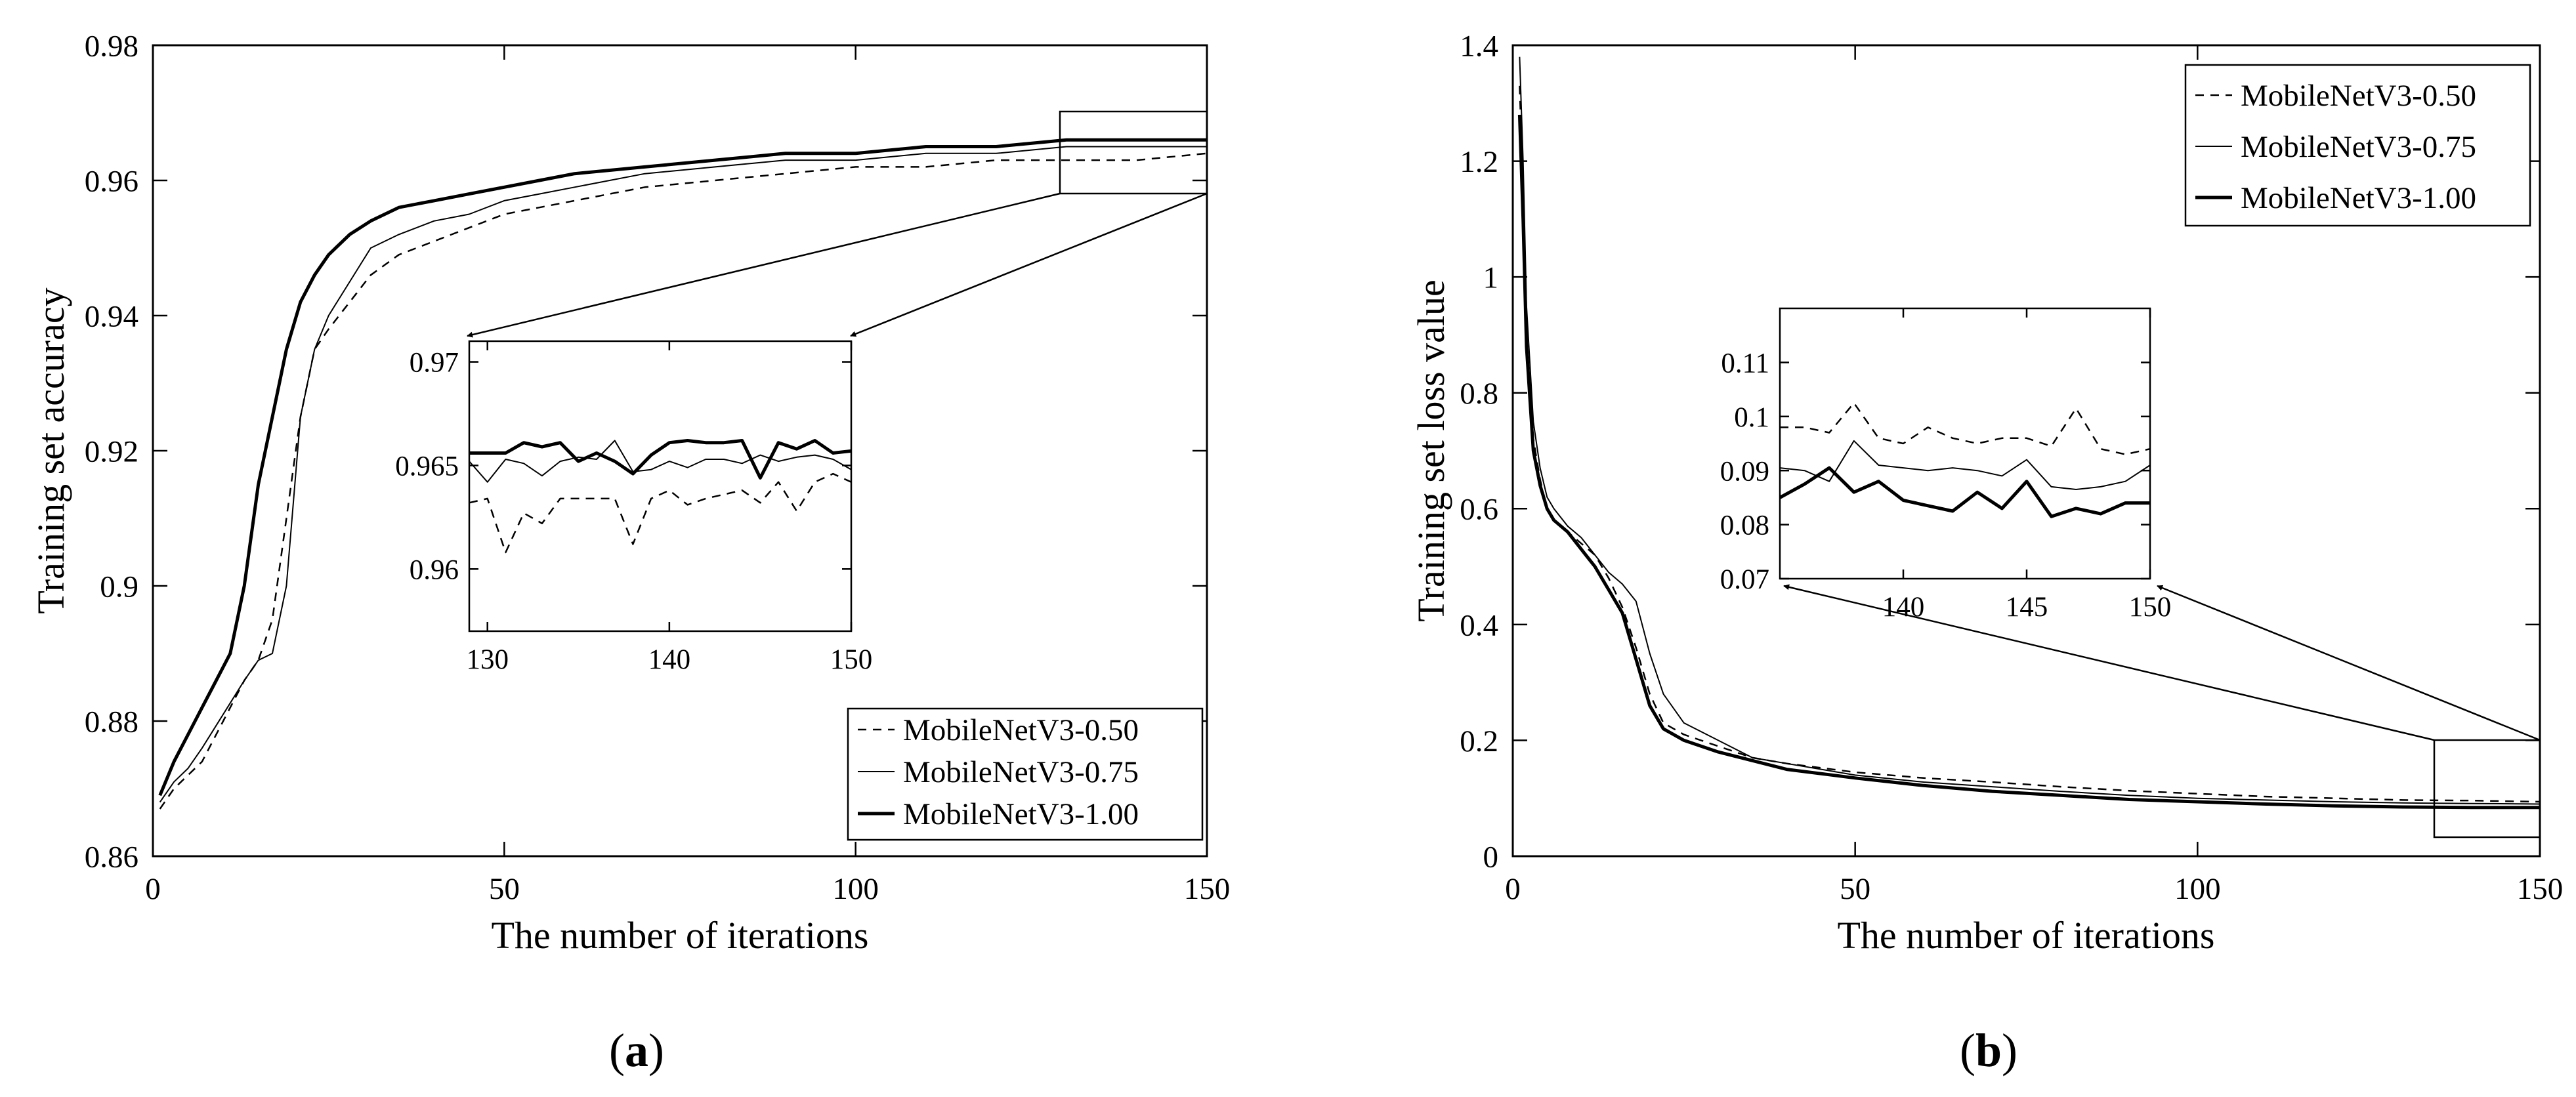 The width and height of the screenshot is (2576, 1097). I want to click on panel-b-inset-xtick-label: 145, so click(2027, 607).